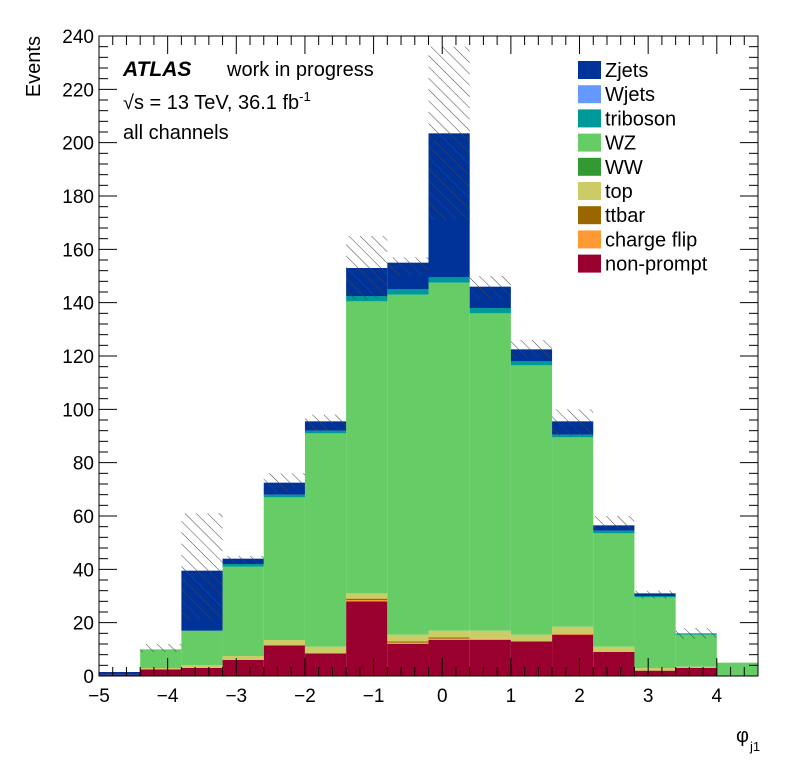 The width and height of the screenshot is (796, 772). What do you see at coordinates (589, 142) in the screenshot?
I see `legend-swatch-wz` at bounding box center [589, 142].